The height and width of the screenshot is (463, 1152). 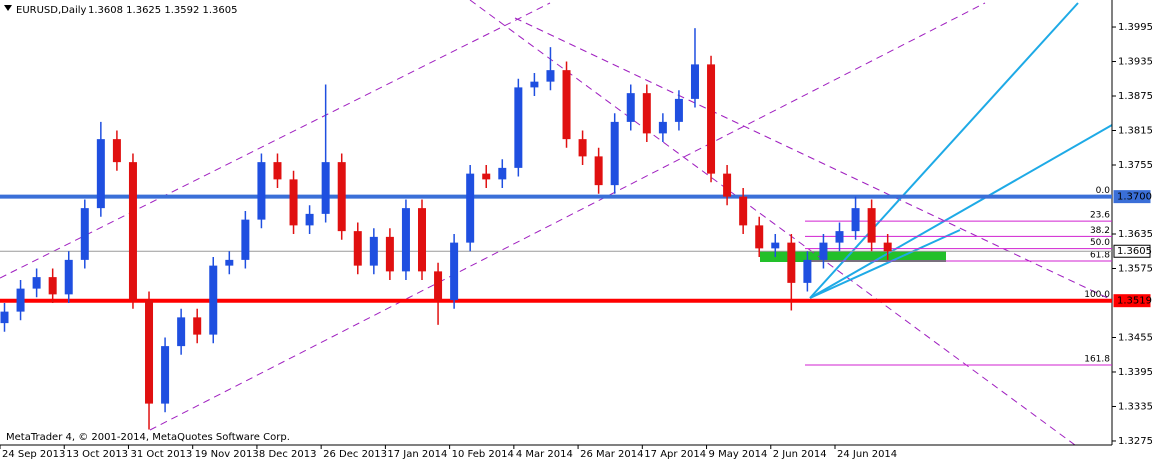 What do you see at coordinates (1135, 165) in the screenshot?
I see `y-tick-label: 1.3755` at bounding box center [1135, 165].